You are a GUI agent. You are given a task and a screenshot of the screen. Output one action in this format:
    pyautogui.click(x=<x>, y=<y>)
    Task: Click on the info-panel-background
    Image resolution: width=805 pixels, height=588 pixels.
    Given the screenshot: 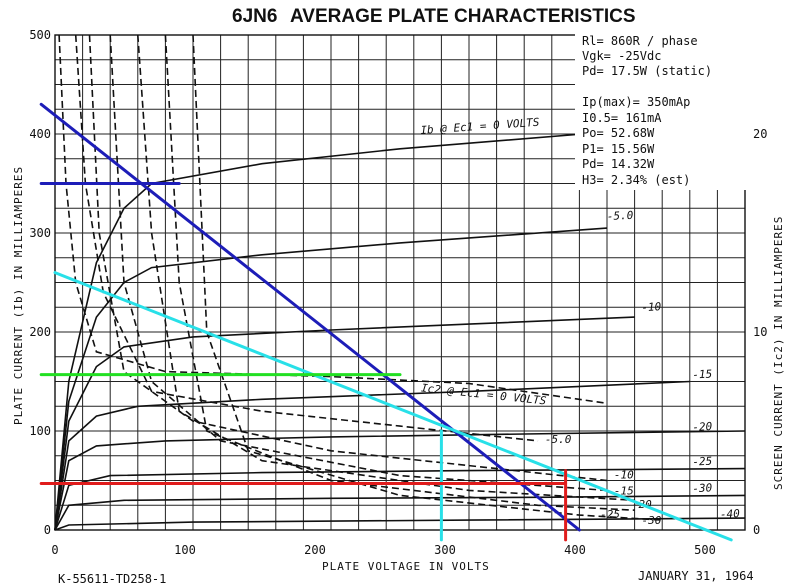 What is the action you would take?
    pyautogui.click(x=687, y=110)
    